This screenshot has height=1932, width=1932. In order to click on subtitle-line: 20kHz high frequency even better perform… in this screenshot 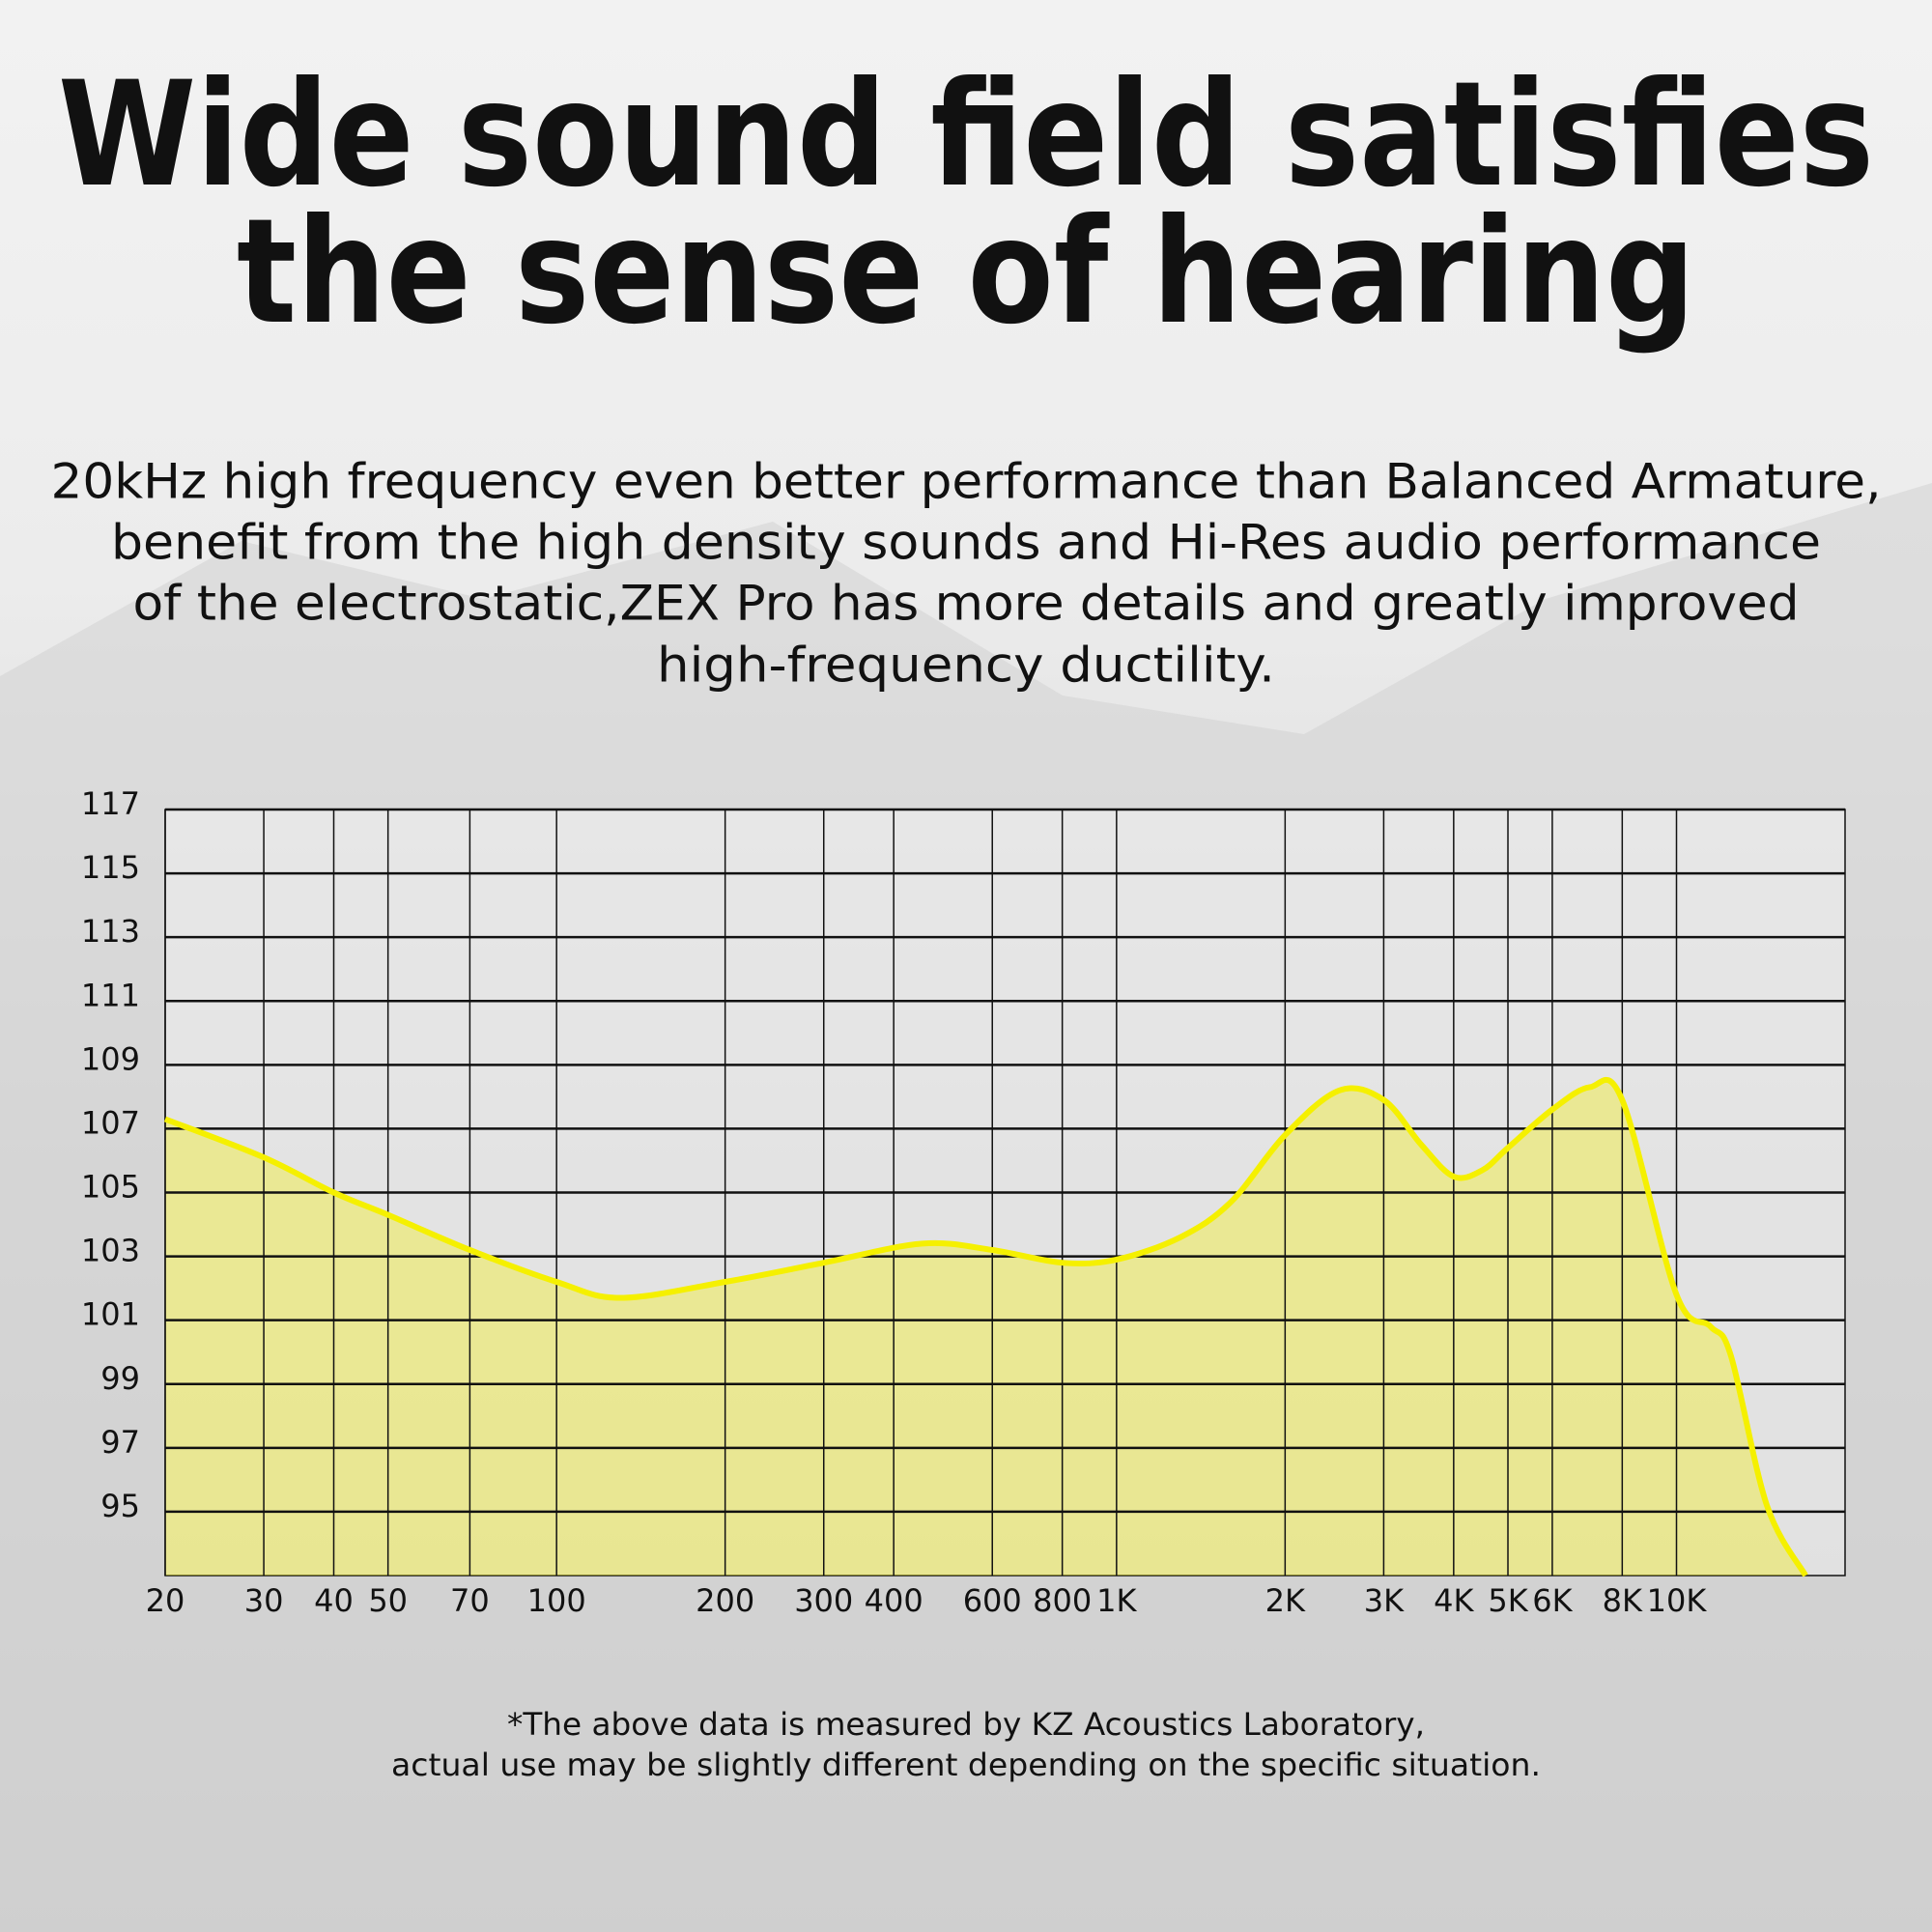, I will do `click(966, 482)`.